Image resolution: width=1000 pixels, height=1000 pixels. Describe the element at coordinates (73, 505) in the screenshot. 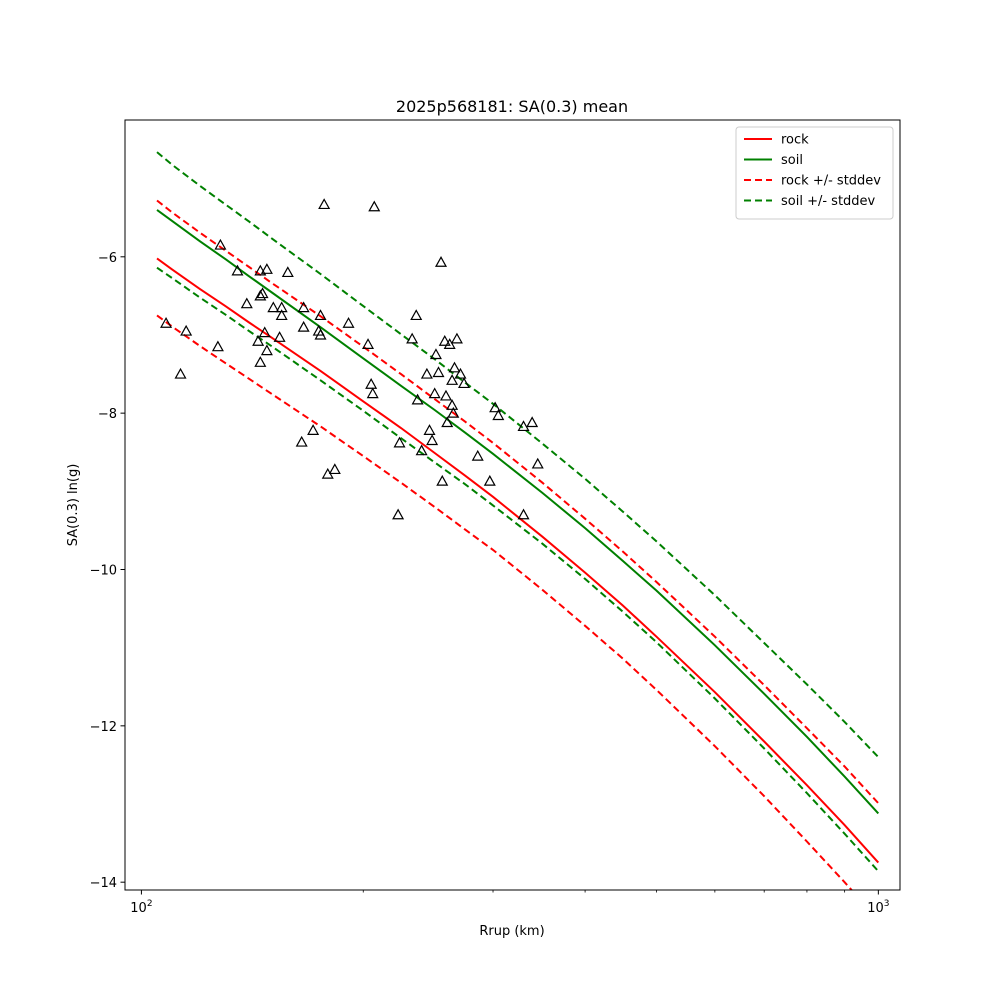

I see `y-axis-label: SA(0.3) ln(g)` at that location.